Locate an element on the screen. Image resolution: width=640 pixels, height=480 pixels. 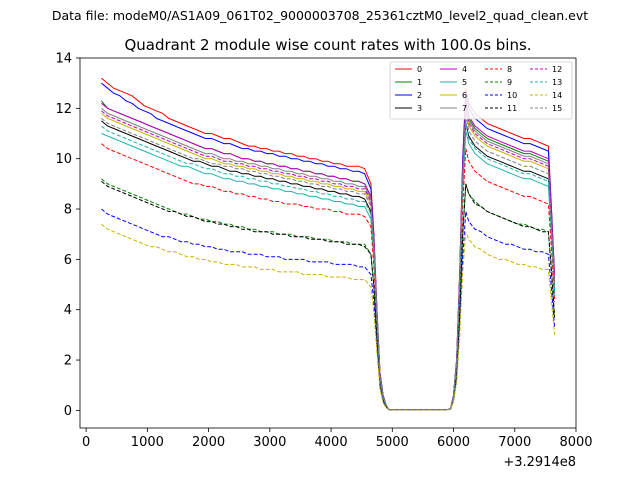
legend-label-3: 3 is located at coordinates (419, 108).